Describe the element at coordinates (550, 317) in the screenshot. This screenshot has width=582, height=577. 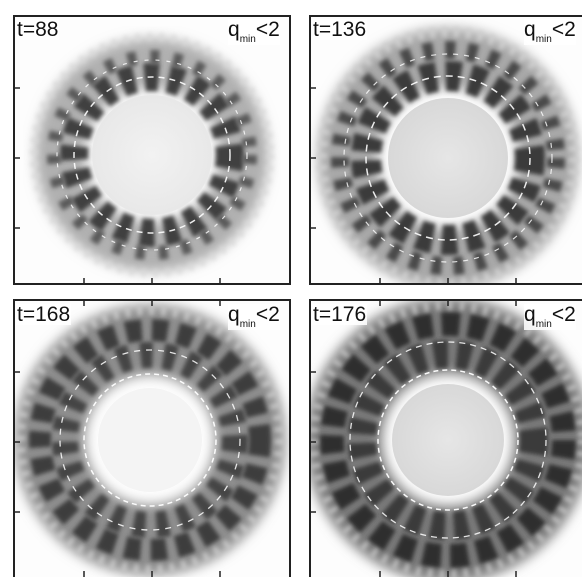
I see `panel-4-q-label: qmin<2` at that location.